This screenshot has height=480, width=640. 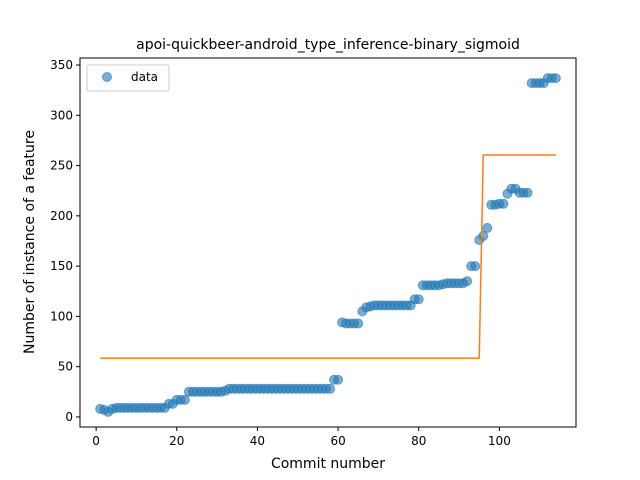 I want to click on legend-label-data: data, so click(x=144, y=77).